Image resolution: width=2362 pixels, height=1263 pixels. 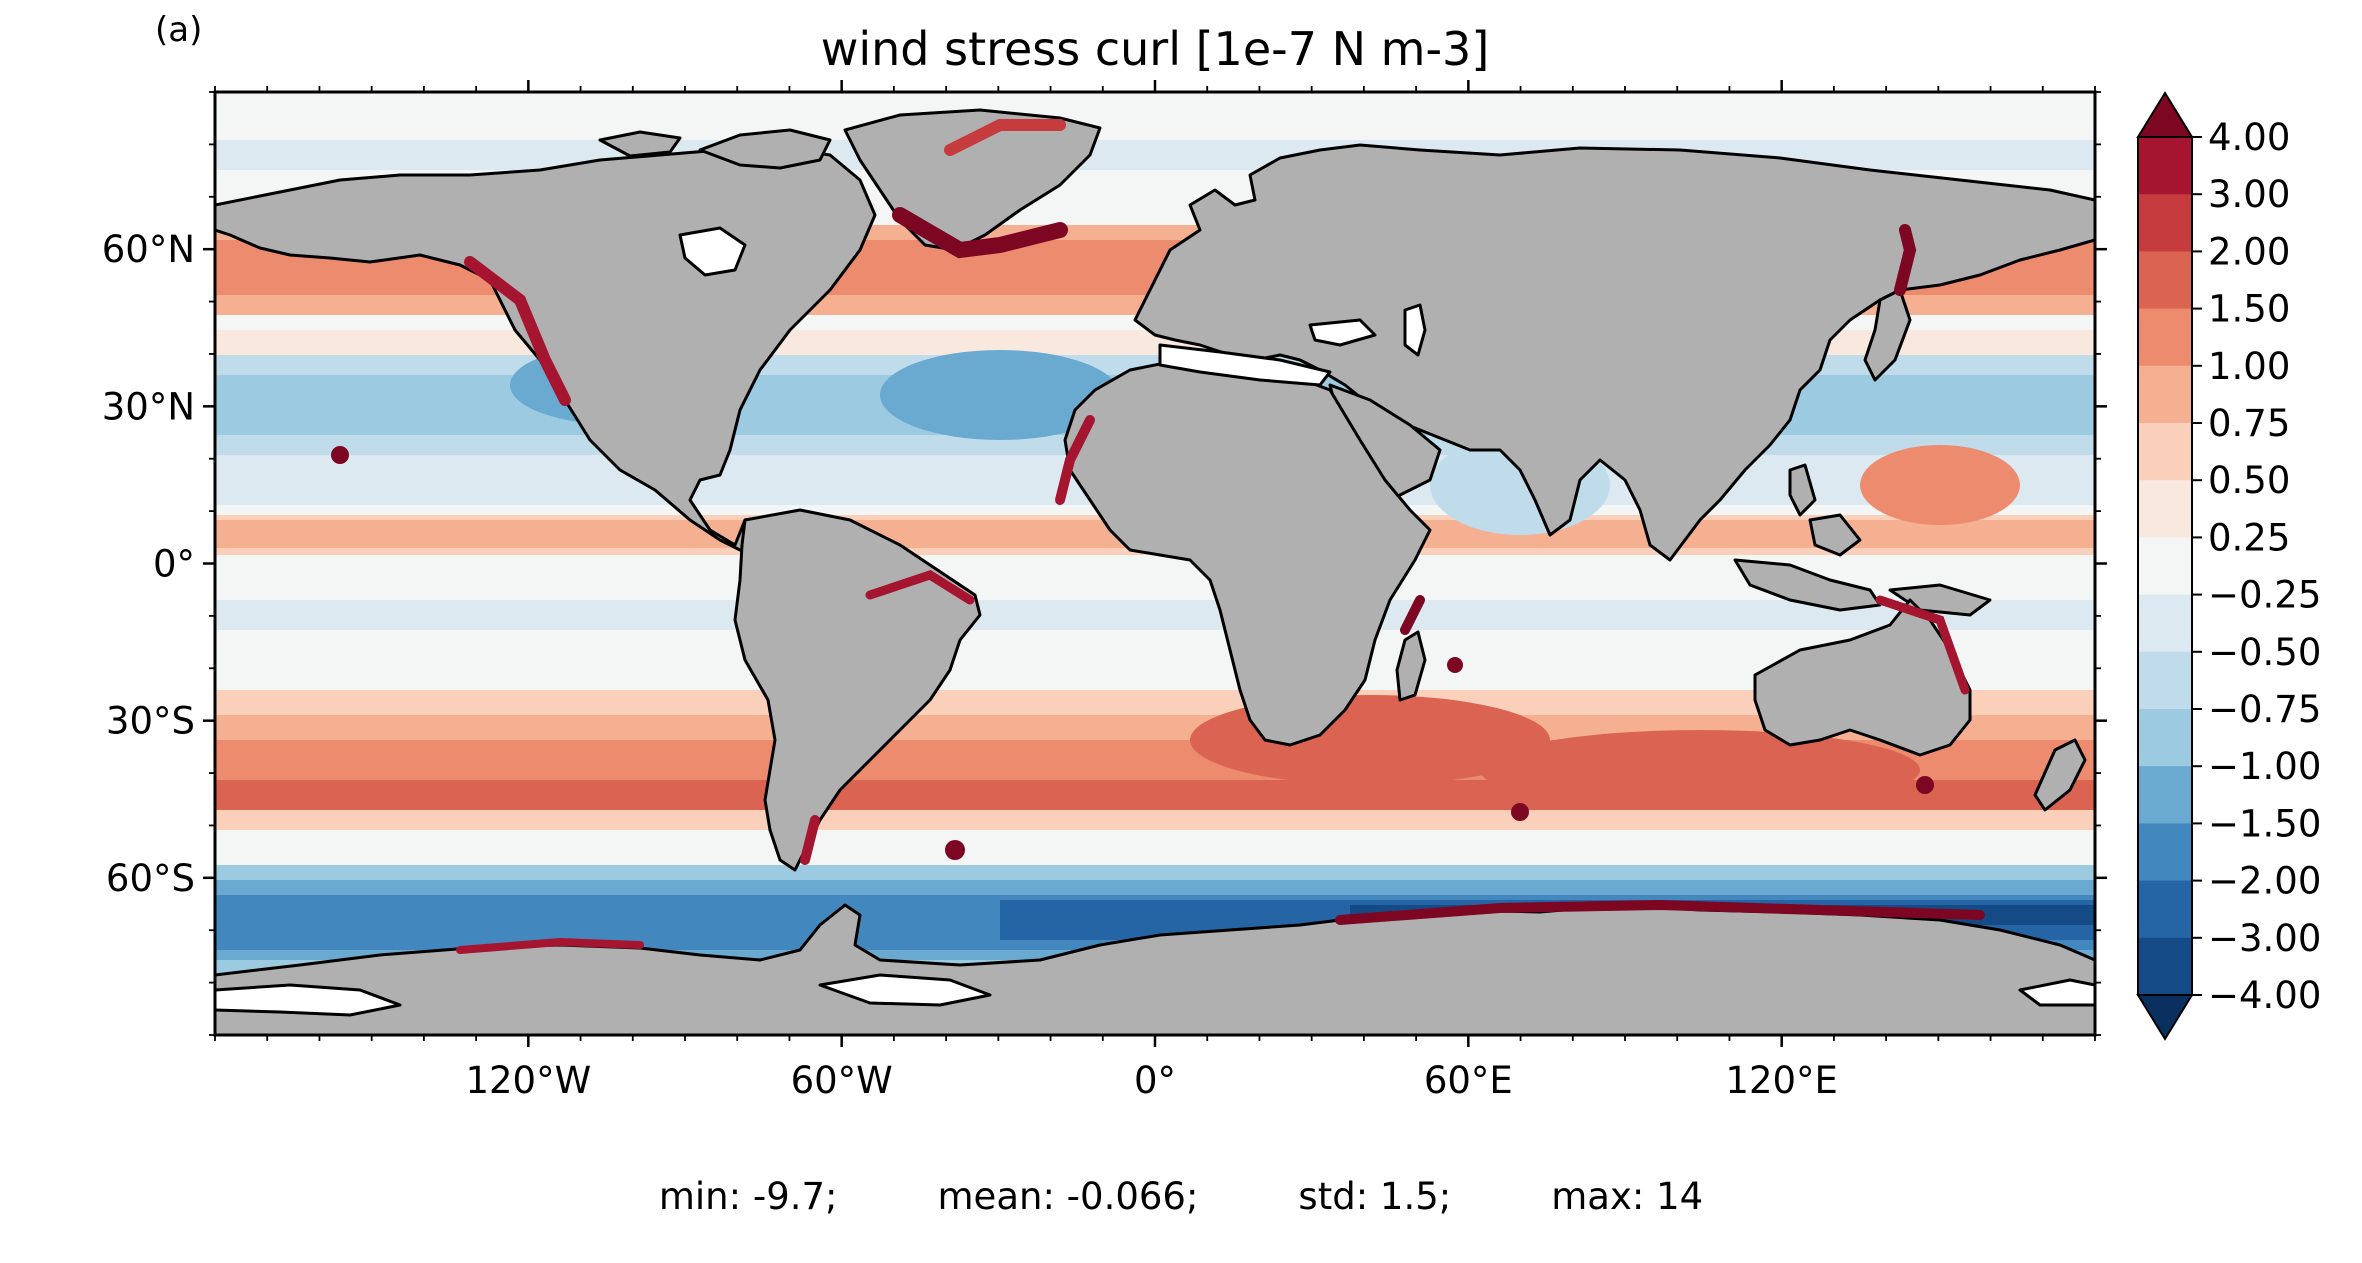 What do you see at coordinates (2249, 480) in the screenshot?
I see `colorbar-label: 0.50` at bounding box center [2249, 480].